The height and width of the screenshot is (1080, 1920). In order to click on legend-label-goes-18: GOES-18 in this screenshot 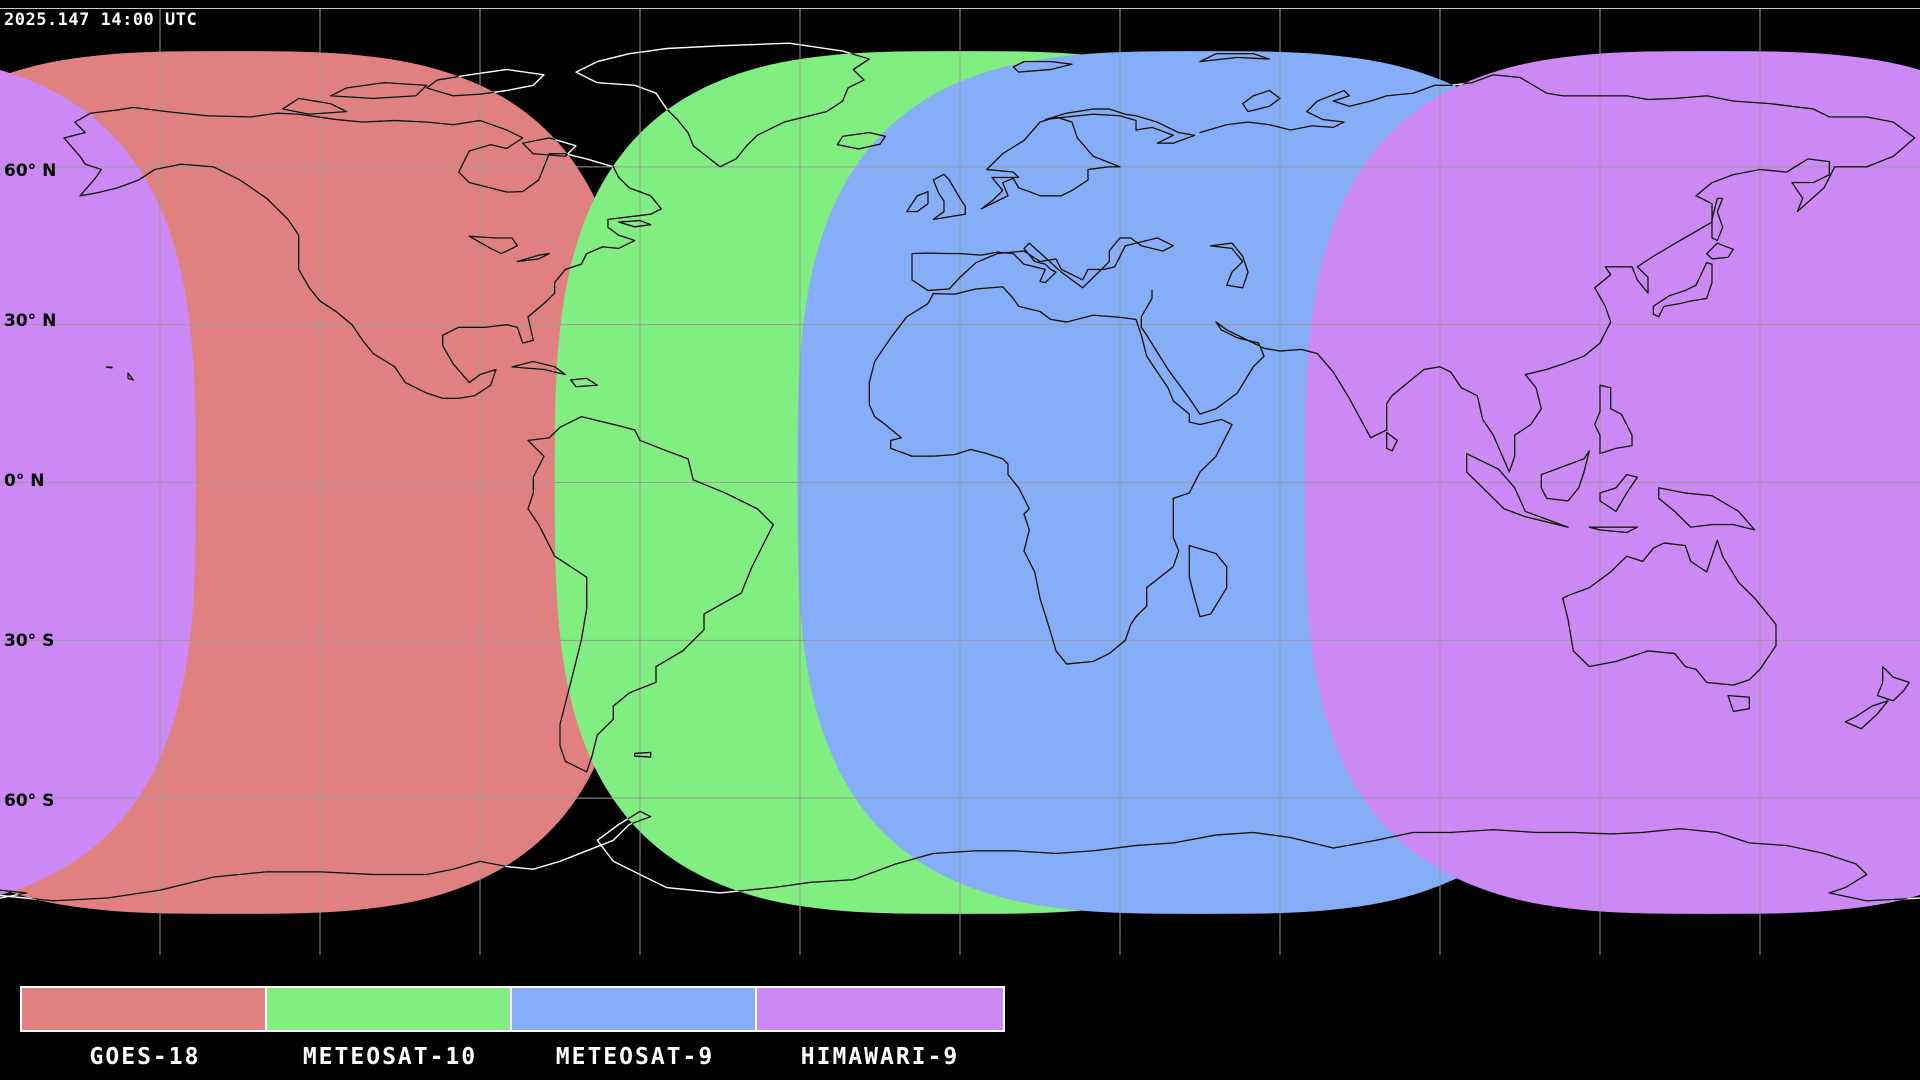, I will do `click(145, 1057)`.